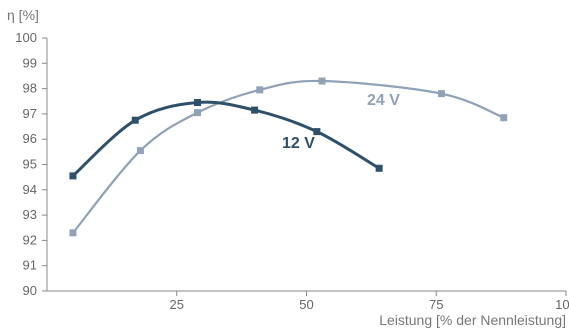 The width and height of the screenshot is (569, 329). What do you see at coordinates (30, 265) in the screenshot?
I see `y-tick-label: 91` at bounding box center [30, 265].